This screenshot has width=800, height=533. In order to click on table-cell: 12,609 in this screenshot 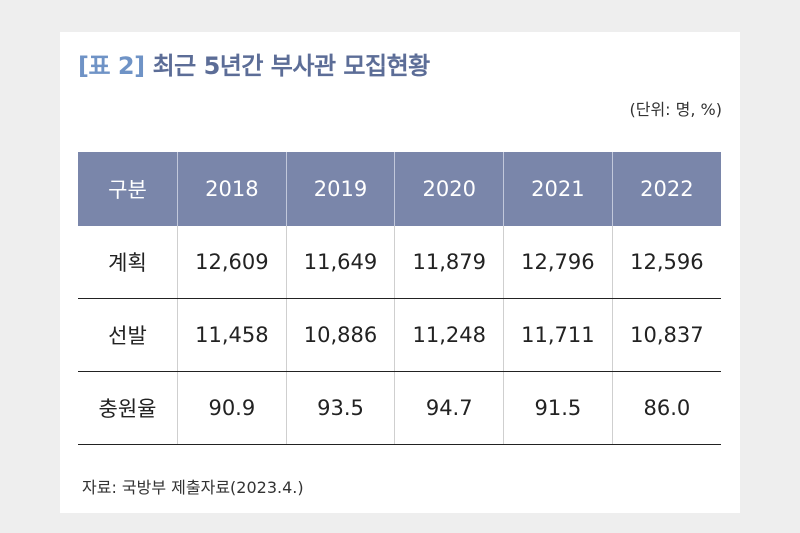, I will do `click(232, 262)`.